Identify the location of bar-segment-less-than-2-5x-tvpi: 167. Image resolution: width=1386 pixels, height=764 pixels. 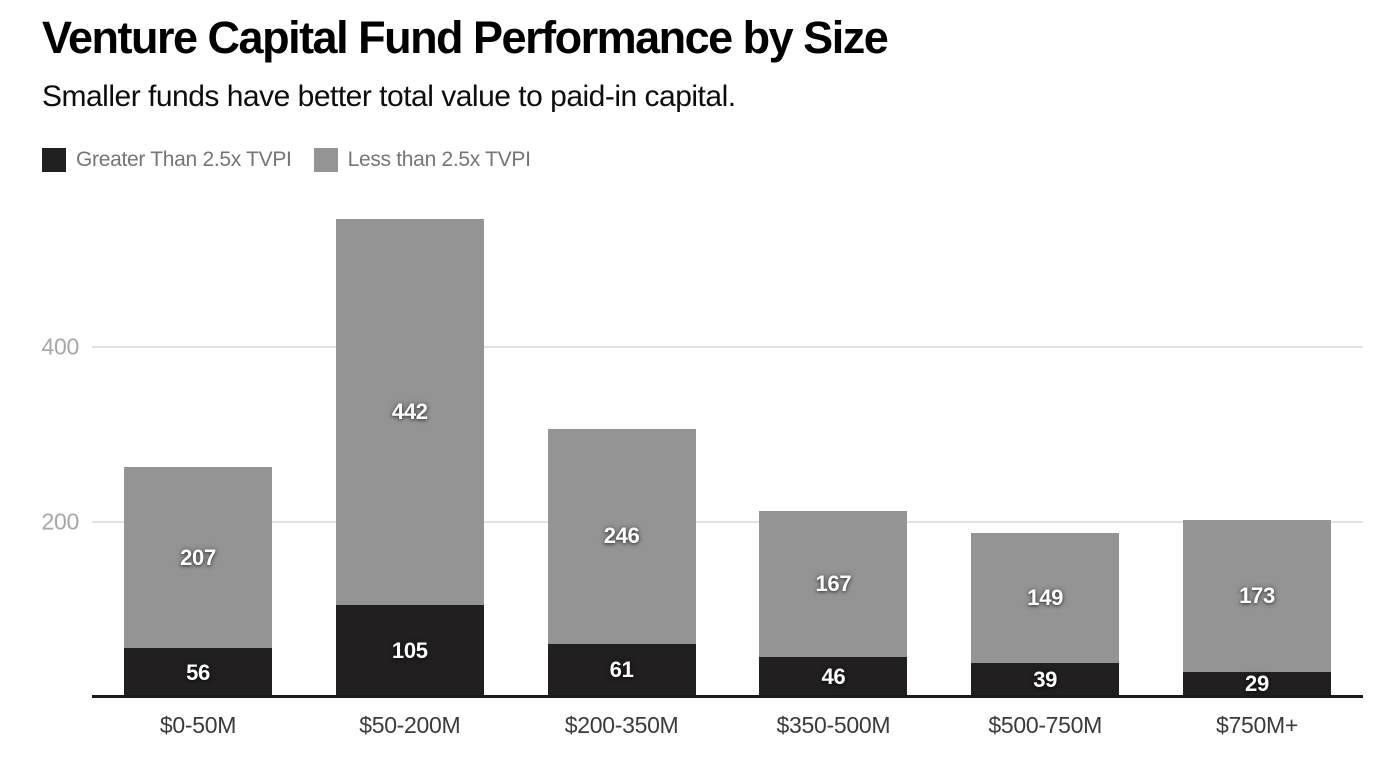
(833, 583).